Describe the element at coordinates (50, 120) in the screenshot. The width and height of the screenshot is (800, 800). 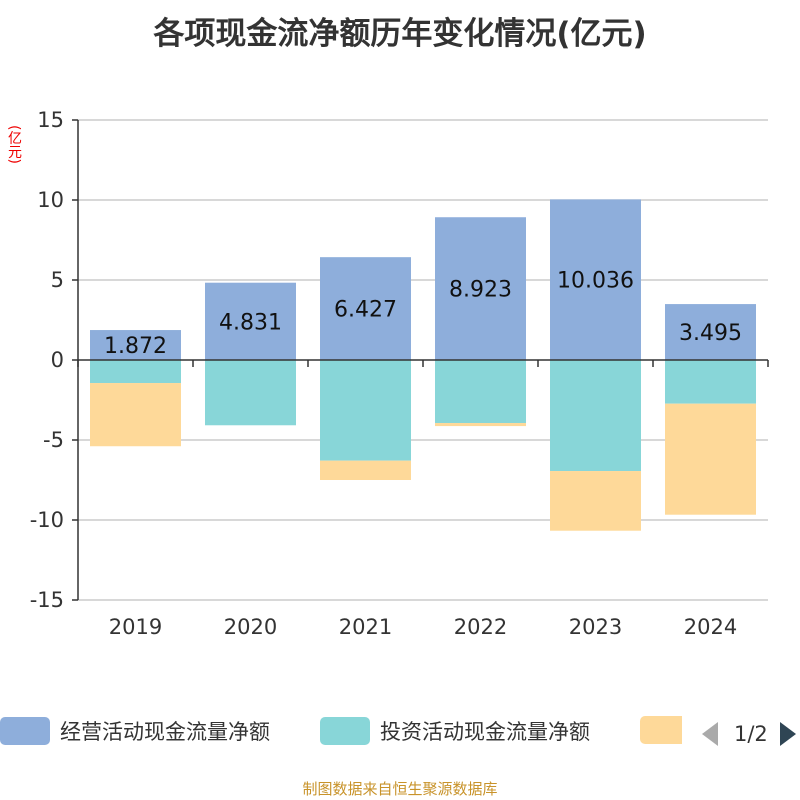
I see `y-tick-label: 15` at that location.